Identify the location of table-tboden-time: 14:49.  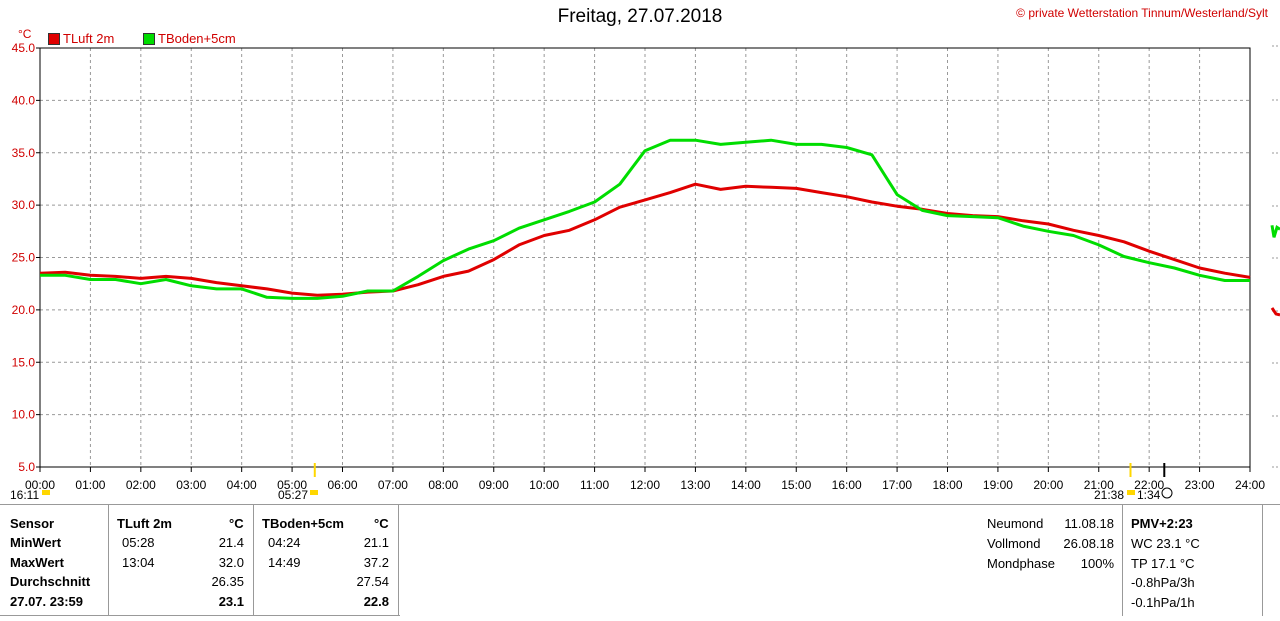
(284, 562).